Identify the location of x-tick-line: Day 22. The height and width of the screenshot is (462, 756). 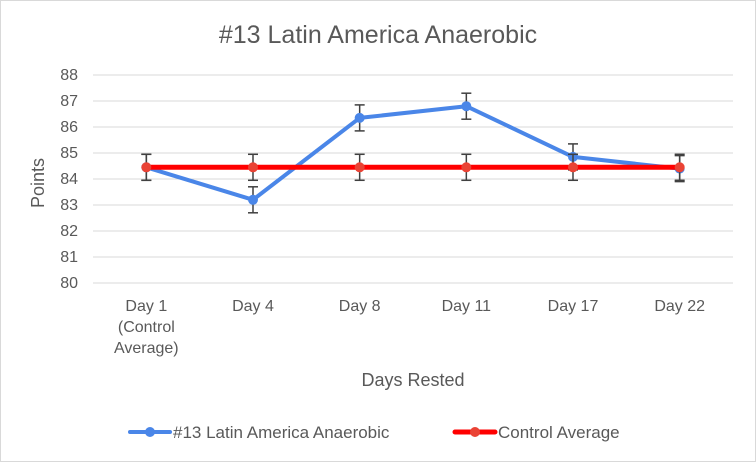
(679, 306).